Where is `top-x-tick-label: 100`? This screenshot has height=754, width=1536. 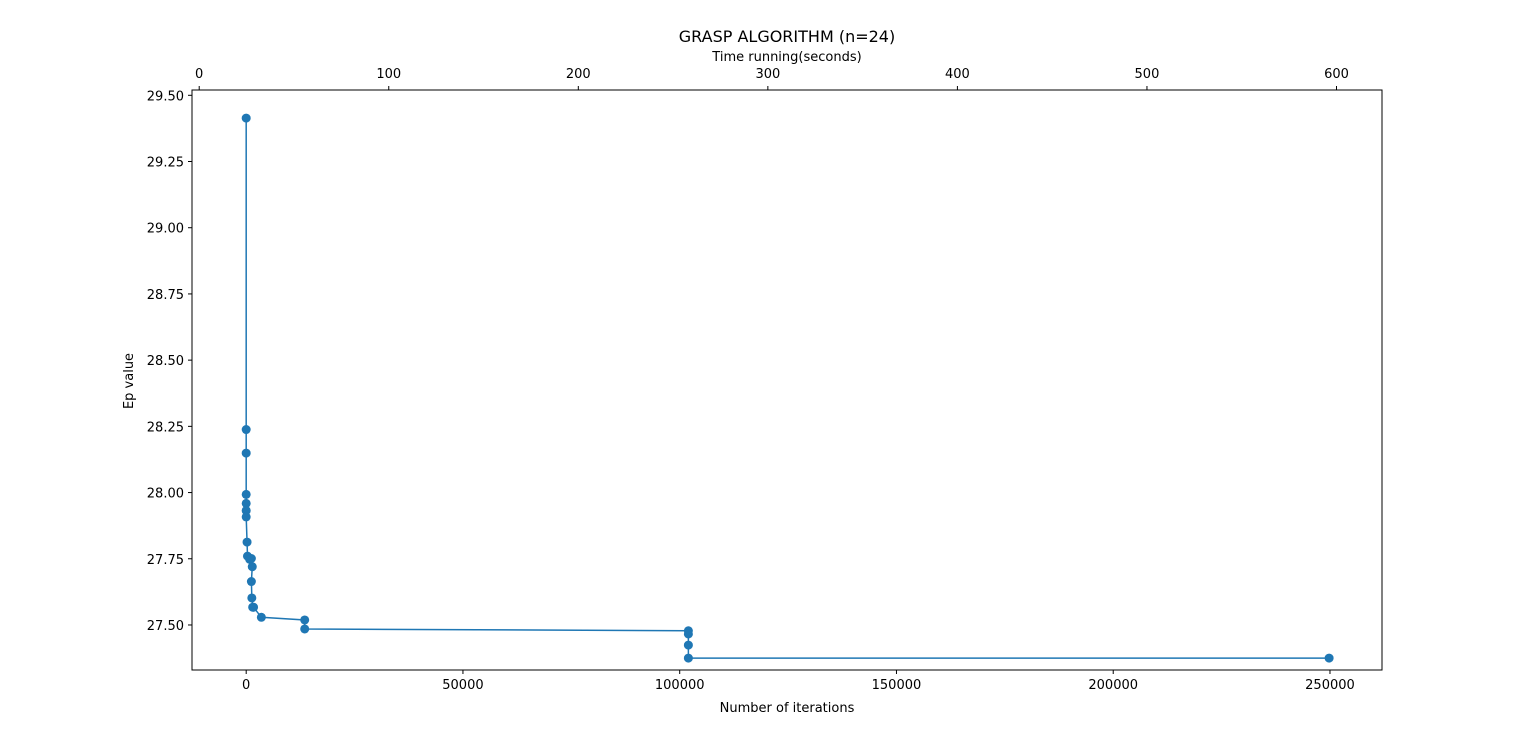
top-x-tick-label: 100 is located at coordinates (388, 74).